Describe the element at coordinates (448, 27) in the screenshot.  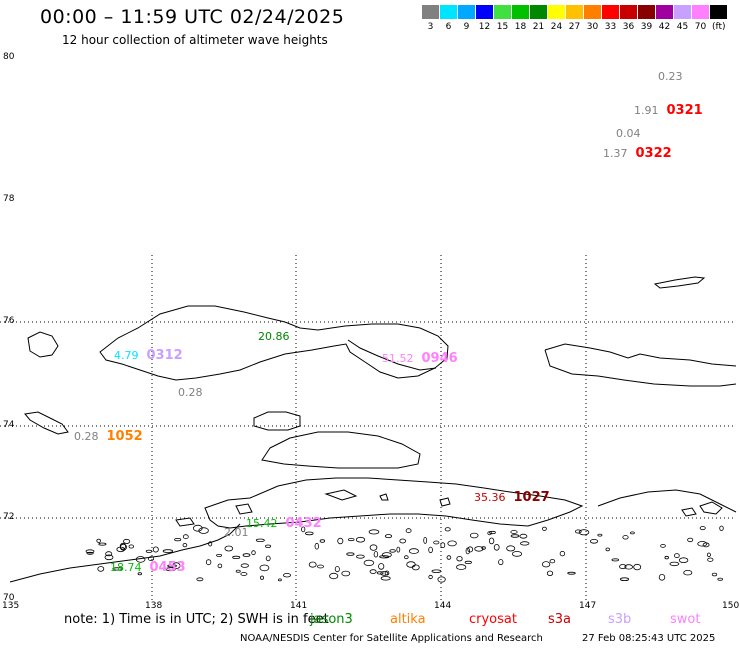
I see `color-scale-label: 6` at that location.